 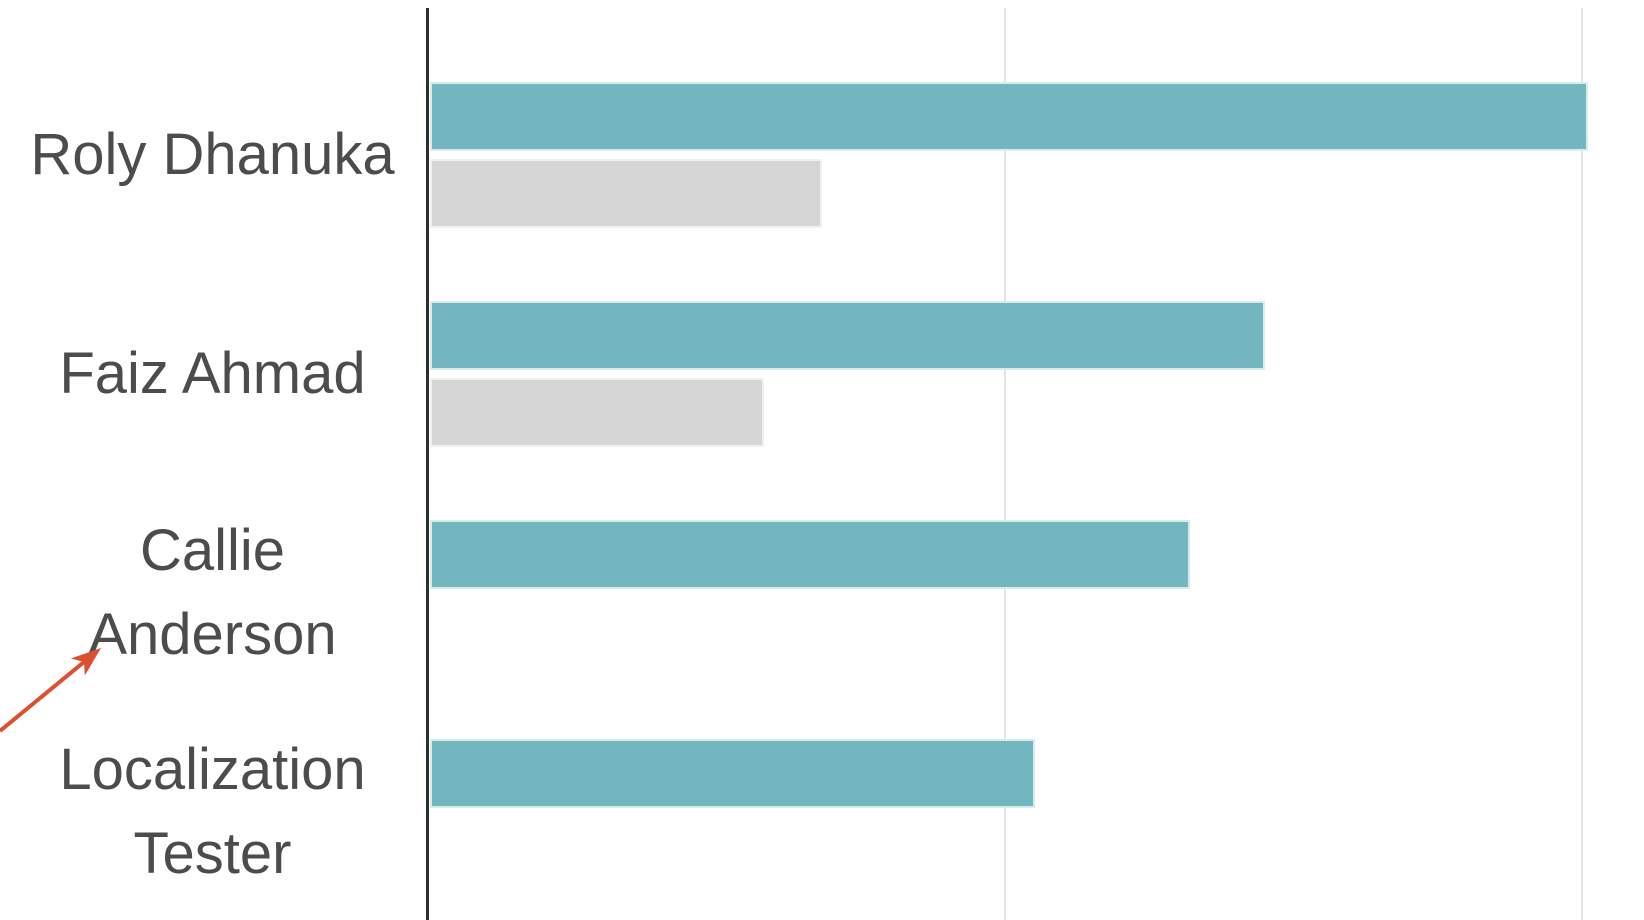 I want to click on y-axis-line, so click(x=427, y=464).